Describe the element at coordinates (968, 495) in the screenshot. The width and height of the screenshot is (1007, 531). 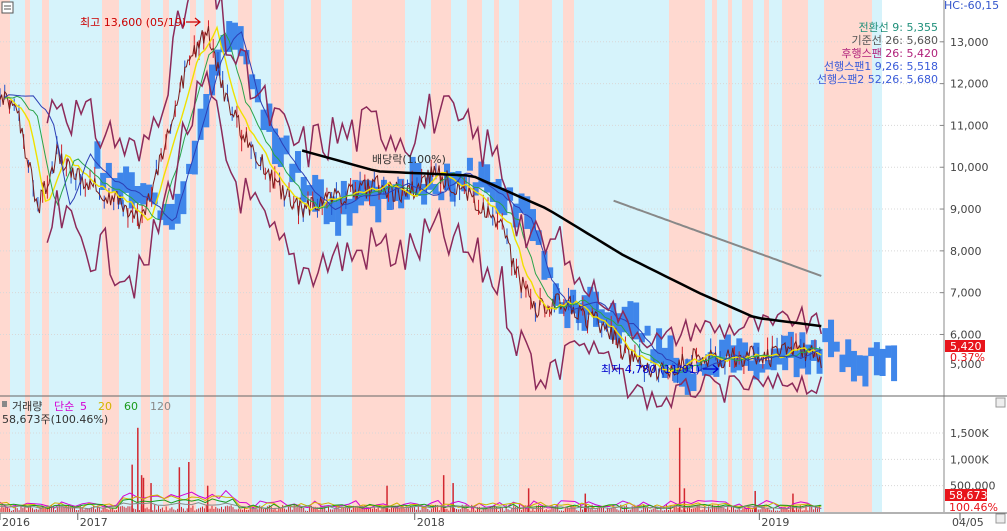
I see `volume-current-value: 58,673` at that location.